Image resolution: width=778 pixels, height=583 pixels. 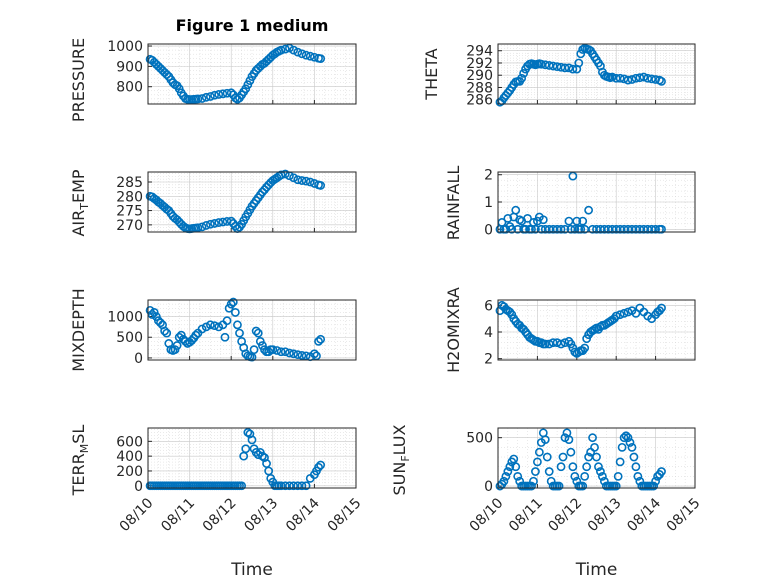 What do you see at coordinates (129, 197) in the screenshot?
I see `y-tick-label: 280` at bounding box center [129, 197].